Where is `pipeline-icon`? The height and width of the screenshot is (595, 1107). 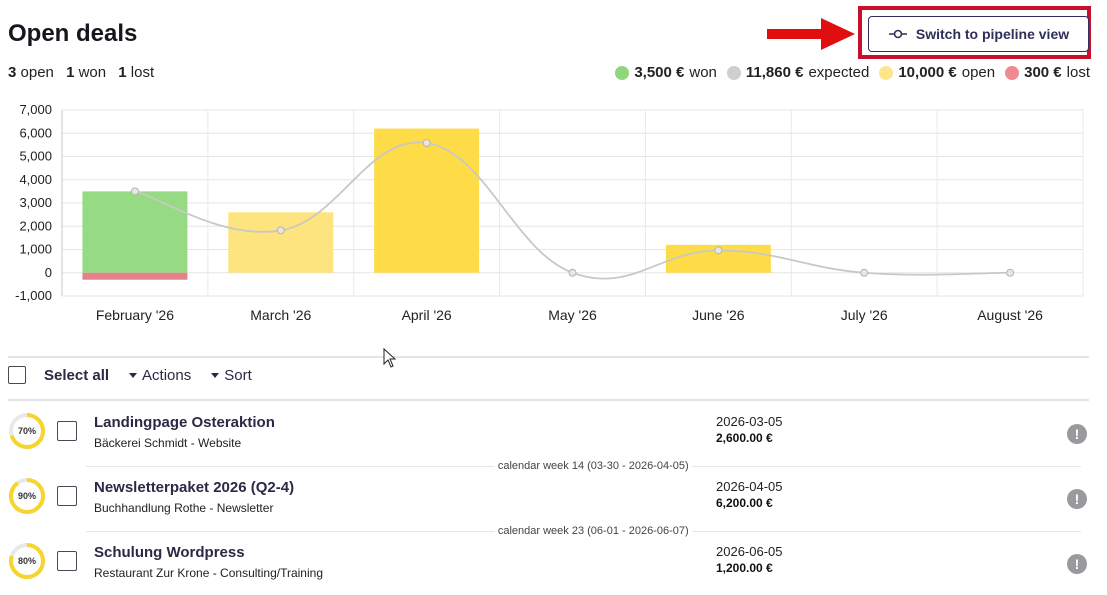 pipeline-icon is located at coordinates (897, 34).